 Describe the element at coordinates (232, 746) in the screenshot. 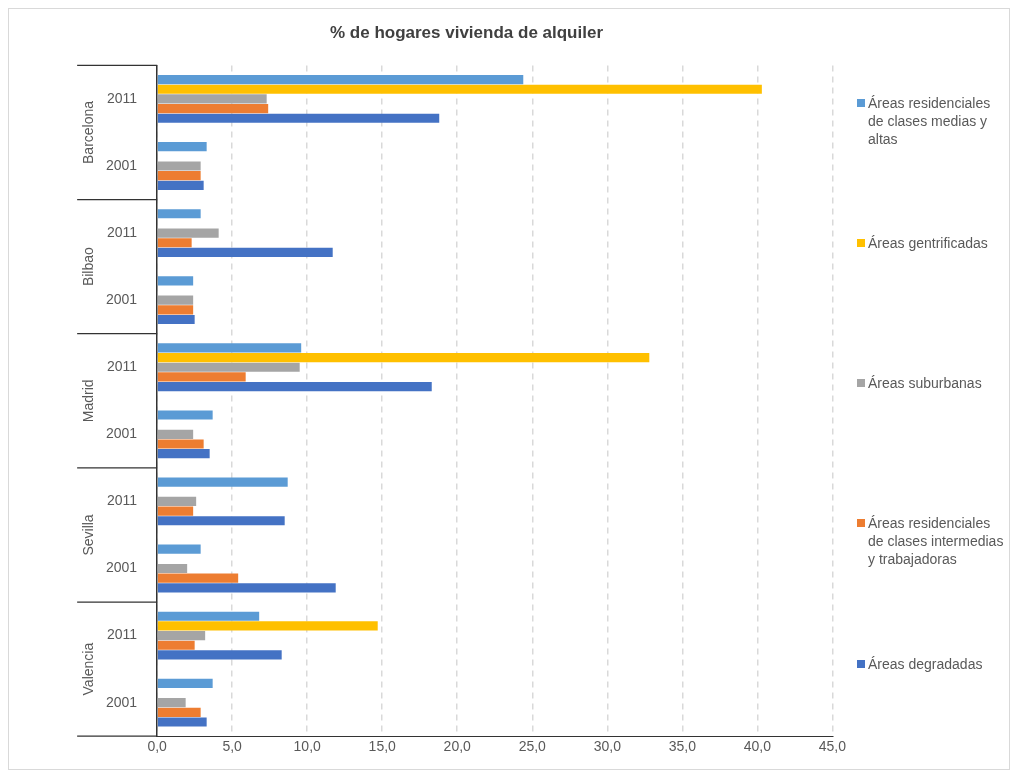

I see `x-tick-label: 5,0` at that location.